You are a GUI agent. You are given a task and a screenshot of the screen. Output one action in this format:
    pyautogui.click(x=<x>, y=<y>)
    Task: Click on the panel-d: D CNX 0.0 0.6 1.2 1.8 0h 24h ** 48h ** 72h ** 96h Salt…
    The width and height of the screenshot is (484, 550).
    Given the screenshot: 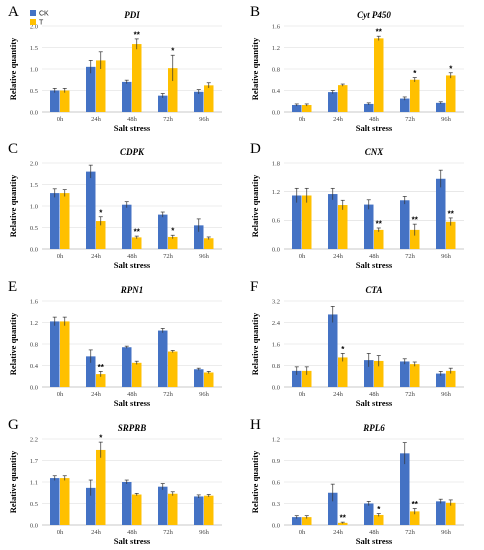 What is the action you would take?
    pyautogui.click(x=357, y=205)
    